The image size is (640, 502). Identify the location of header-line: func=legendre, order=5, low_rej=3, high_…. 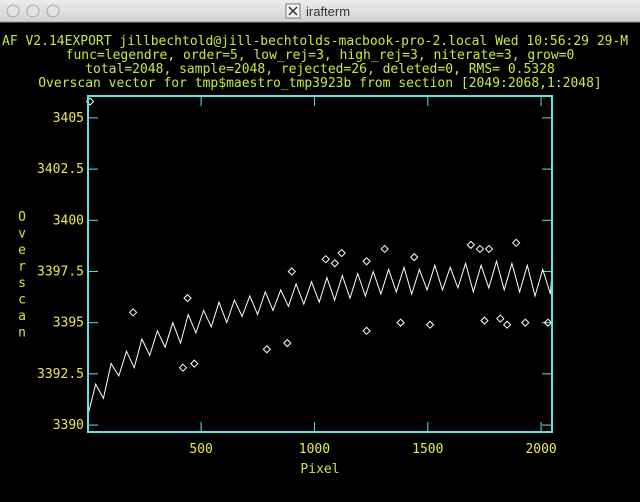
(320, 55).